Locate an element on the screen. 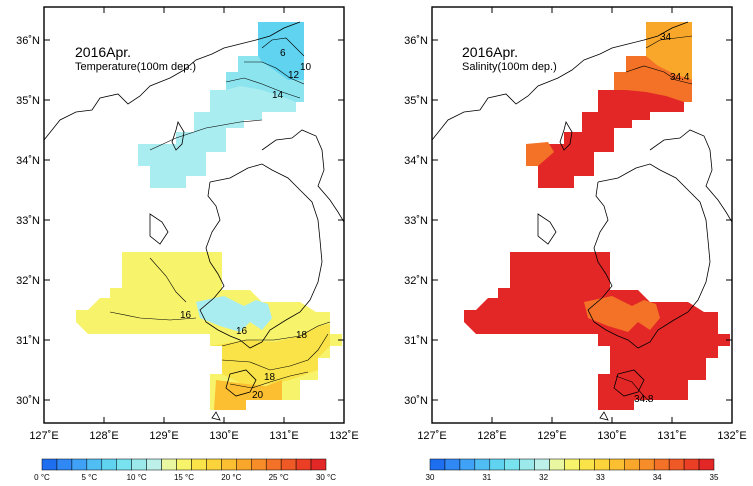  salinity-field-south is located at coordinates (597, 331).